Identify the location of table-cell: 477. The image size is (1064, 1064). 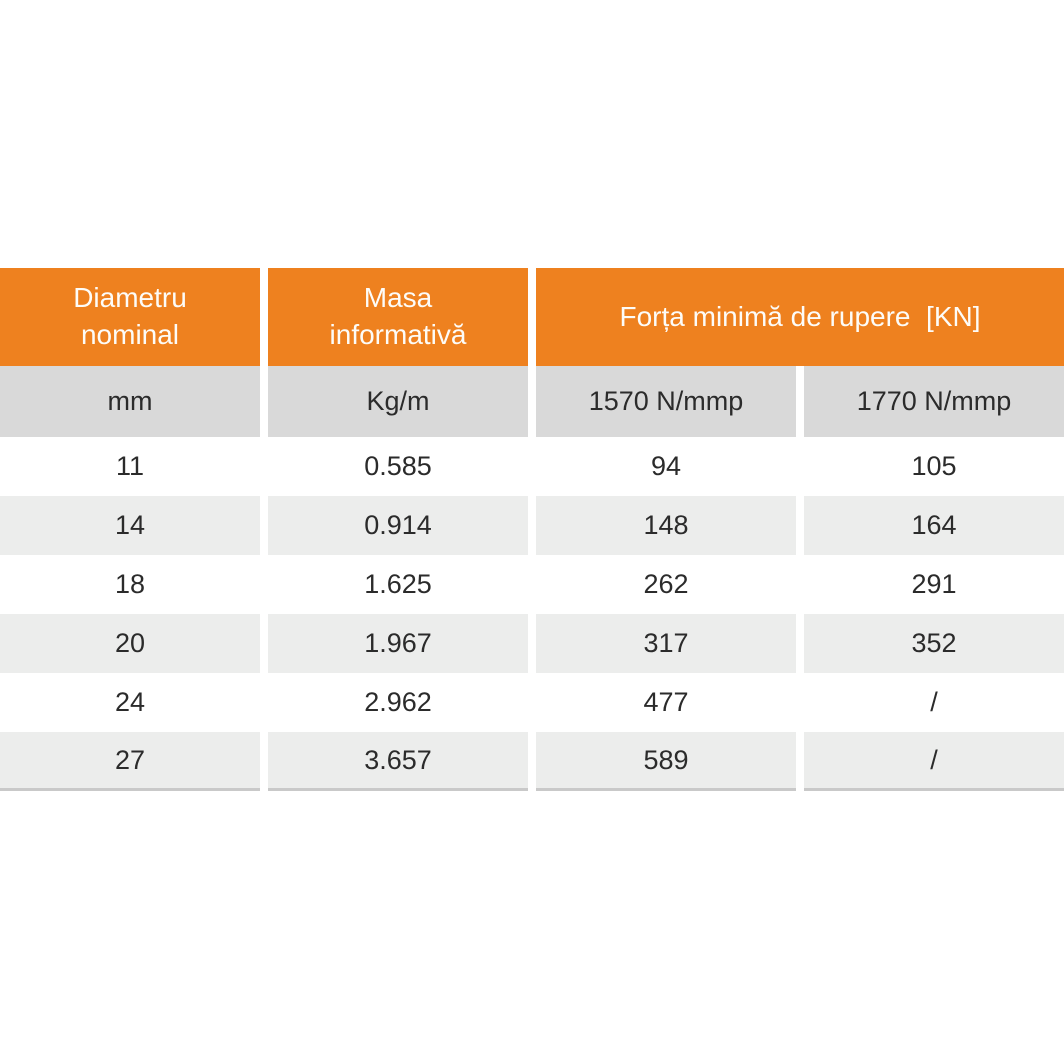
(666, 702).